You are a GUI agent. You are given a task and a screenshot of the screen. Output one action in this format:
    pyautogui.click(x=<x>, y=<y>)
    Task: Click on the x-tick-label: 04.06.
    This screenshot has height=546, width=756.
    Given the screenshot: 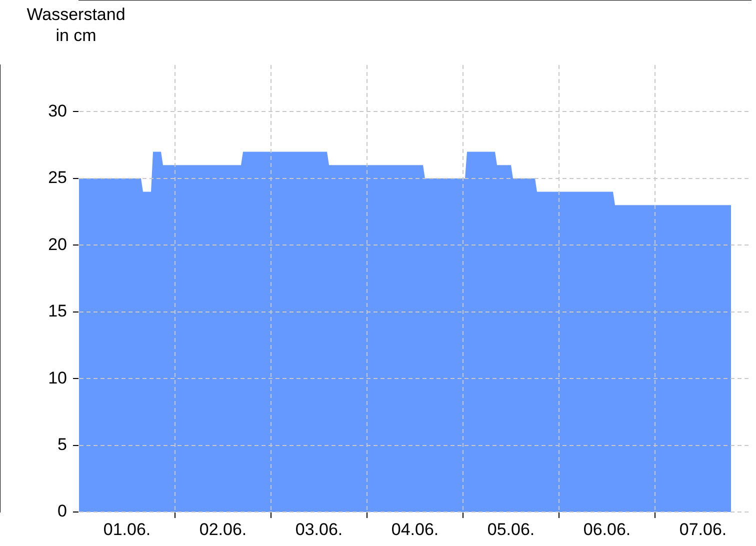 What is the action you would take?
    pyautogui.click(x=415, y=529)
    